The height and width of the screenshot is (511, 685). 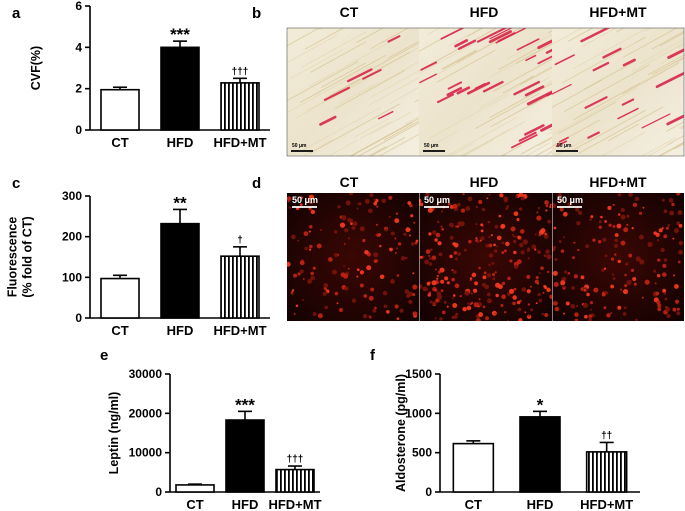 What do you see at coordinates (119, 142) in the screenshot?
I see `x-tick-label-ct: CT` at bounding box center [119, 142].